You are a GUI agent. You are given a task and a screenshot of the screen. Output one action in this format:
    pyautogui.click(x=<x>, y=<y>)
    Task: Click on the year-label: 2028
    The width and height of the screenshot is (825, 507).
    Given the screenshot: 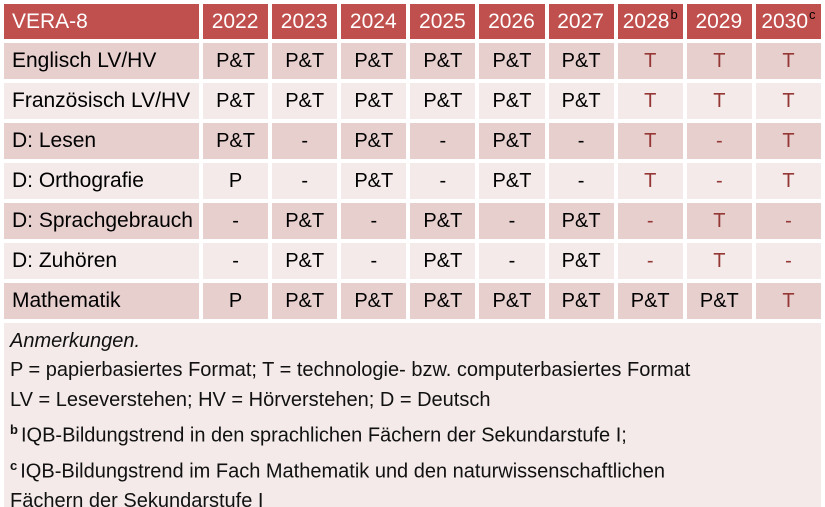 What is the action you would take?
    pyautogui.click(x=646, y=21)
    